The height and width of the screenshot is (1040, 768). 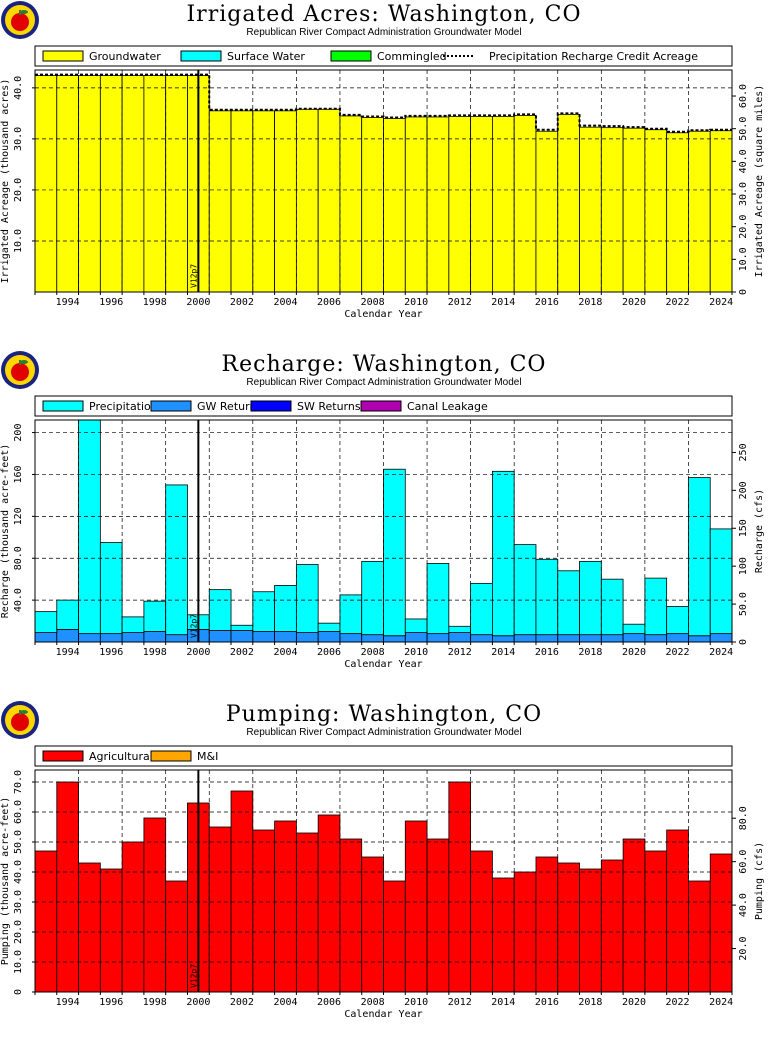 What do you see at coordinates (5, 181) in the screenshot?
I see `y-axis-label: Irrigated Acreage (thousand acres)` at bounding box center [5, 181].